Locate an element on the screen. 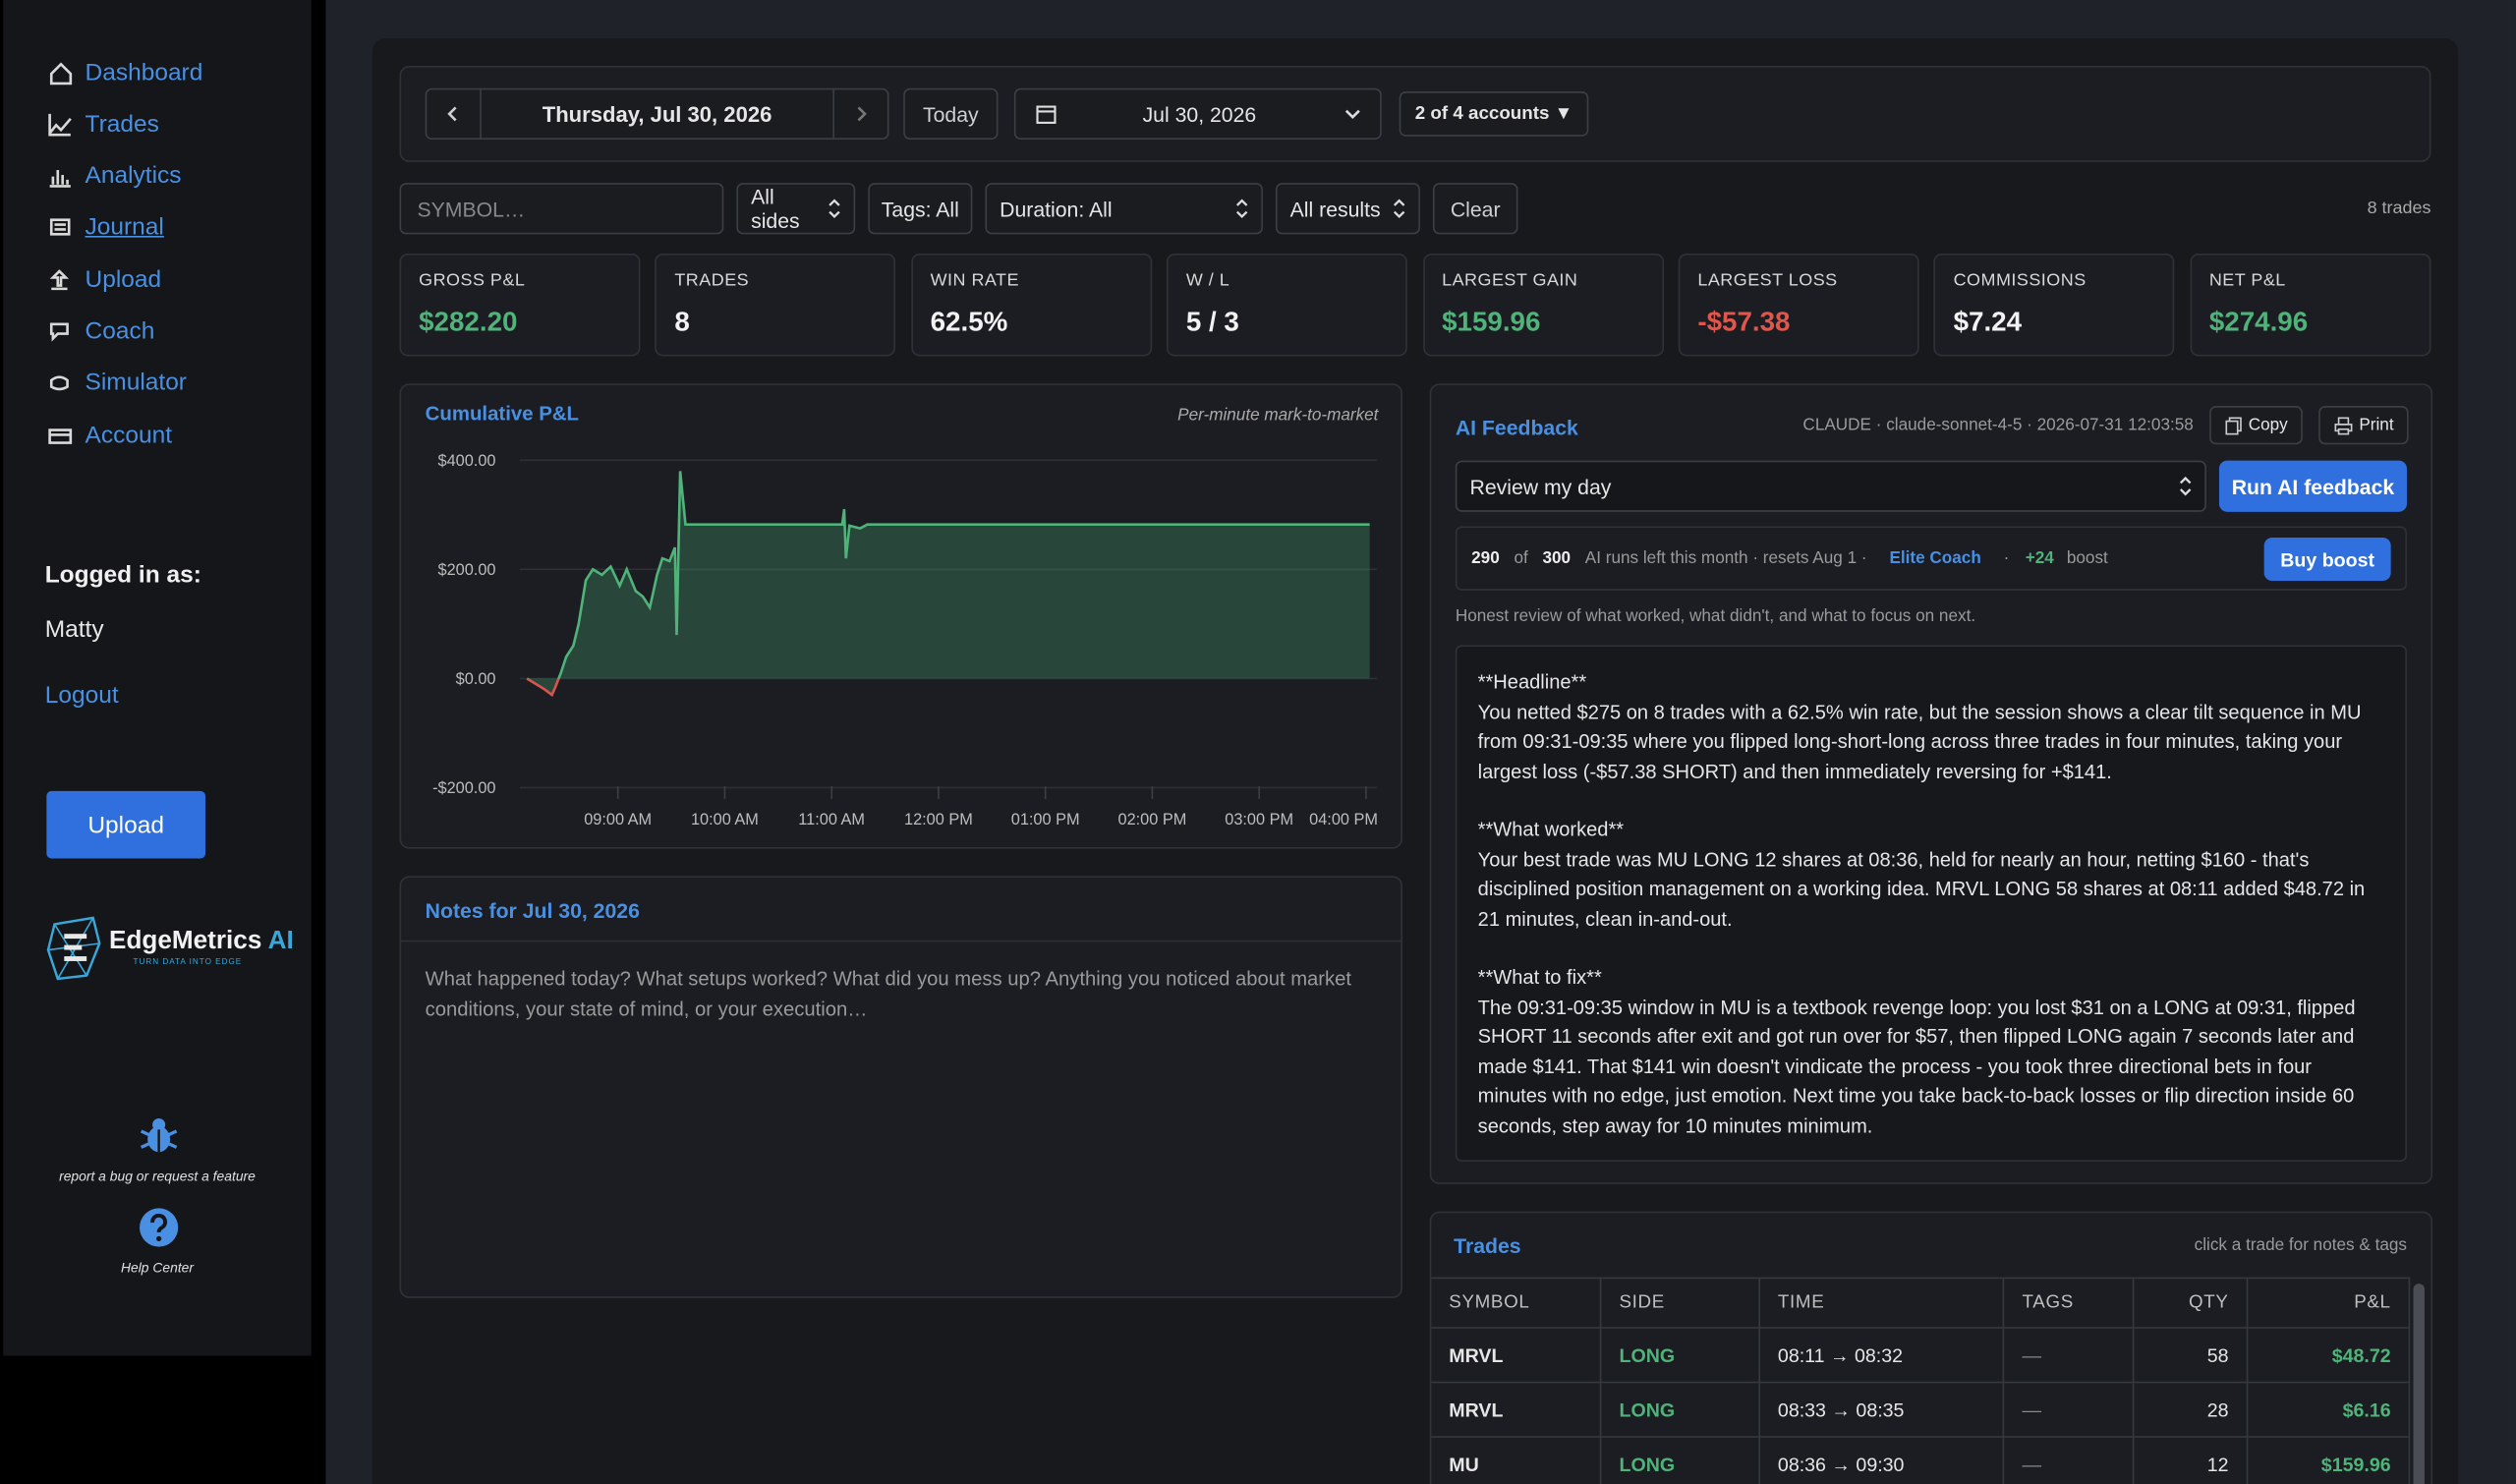  feedback-heading: **Headline** is located at coordinates (1532, 682).